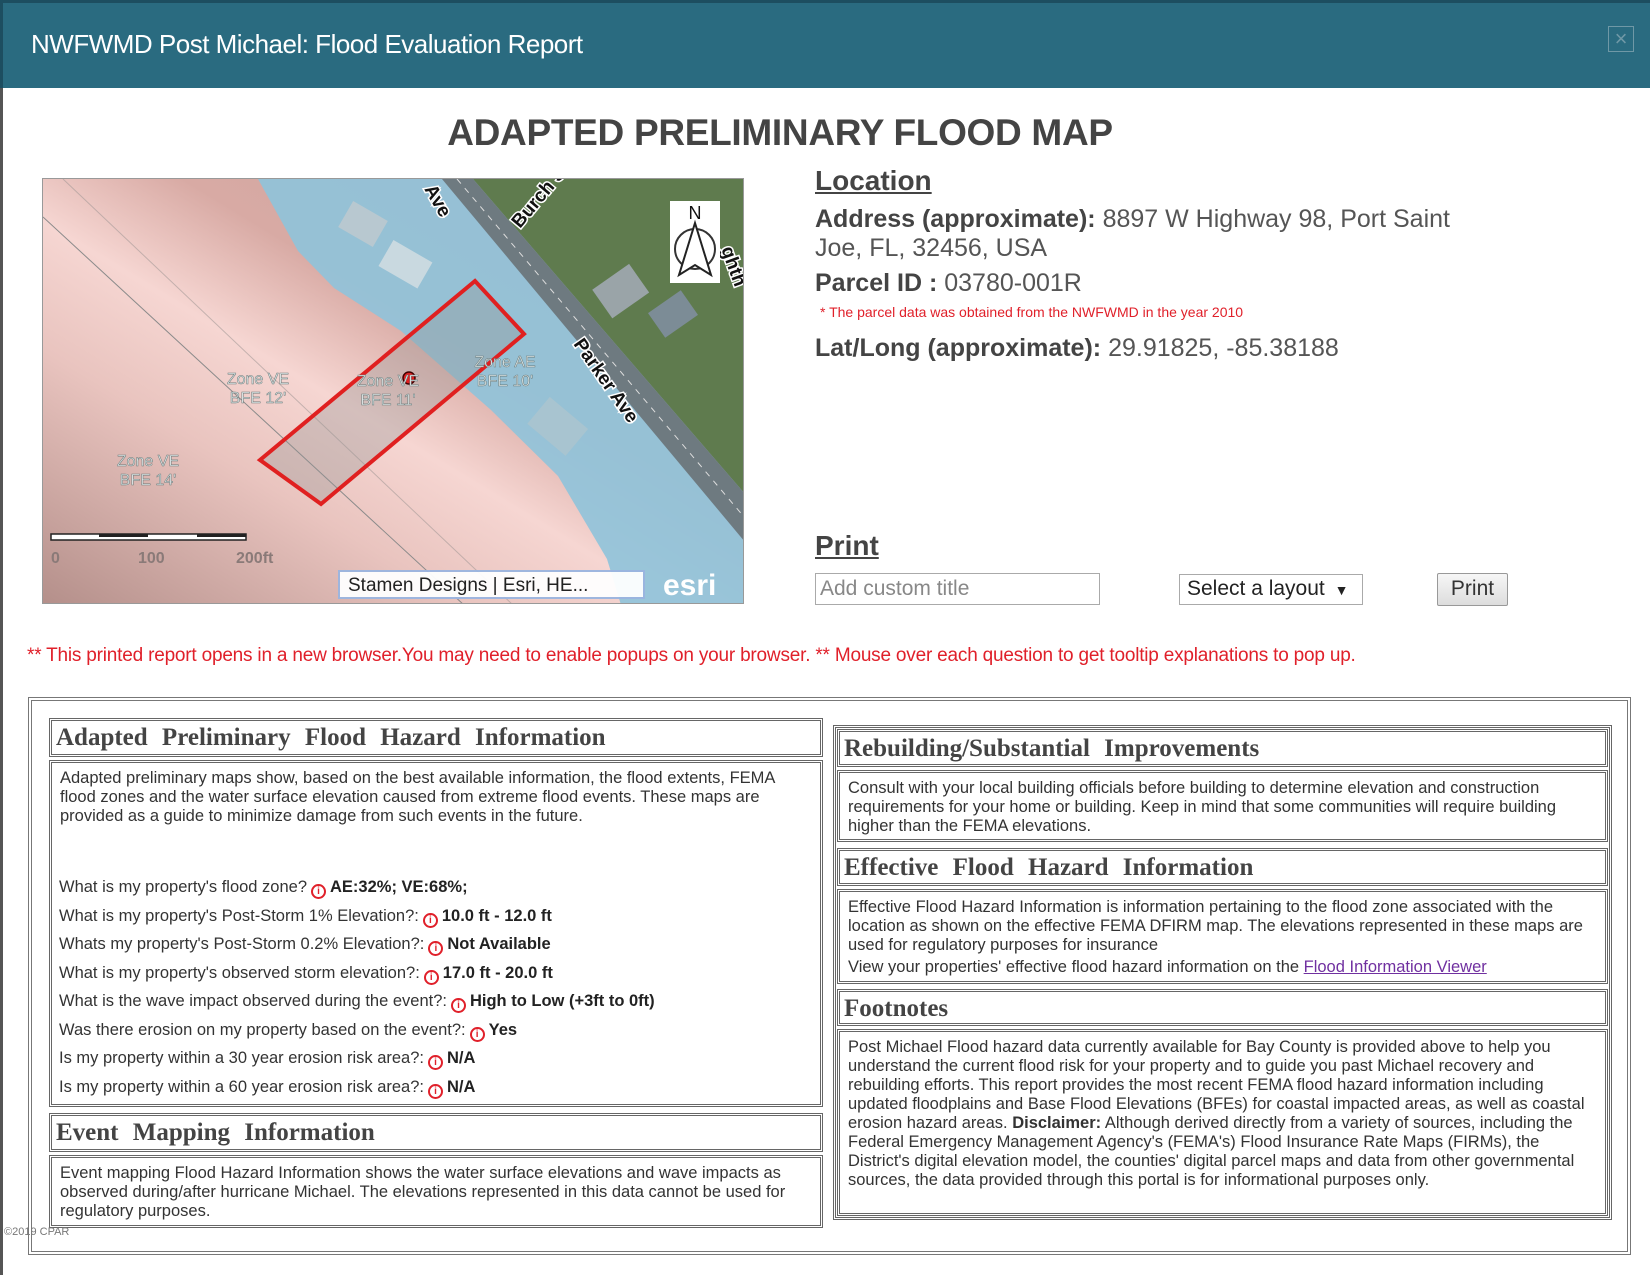 This screenshot has height=1275, width=1650. Describe the element at coordinates (562, 1001) in the screenshot. I see `answer-value: High to Low (+3ft to 0ft)` at that location.